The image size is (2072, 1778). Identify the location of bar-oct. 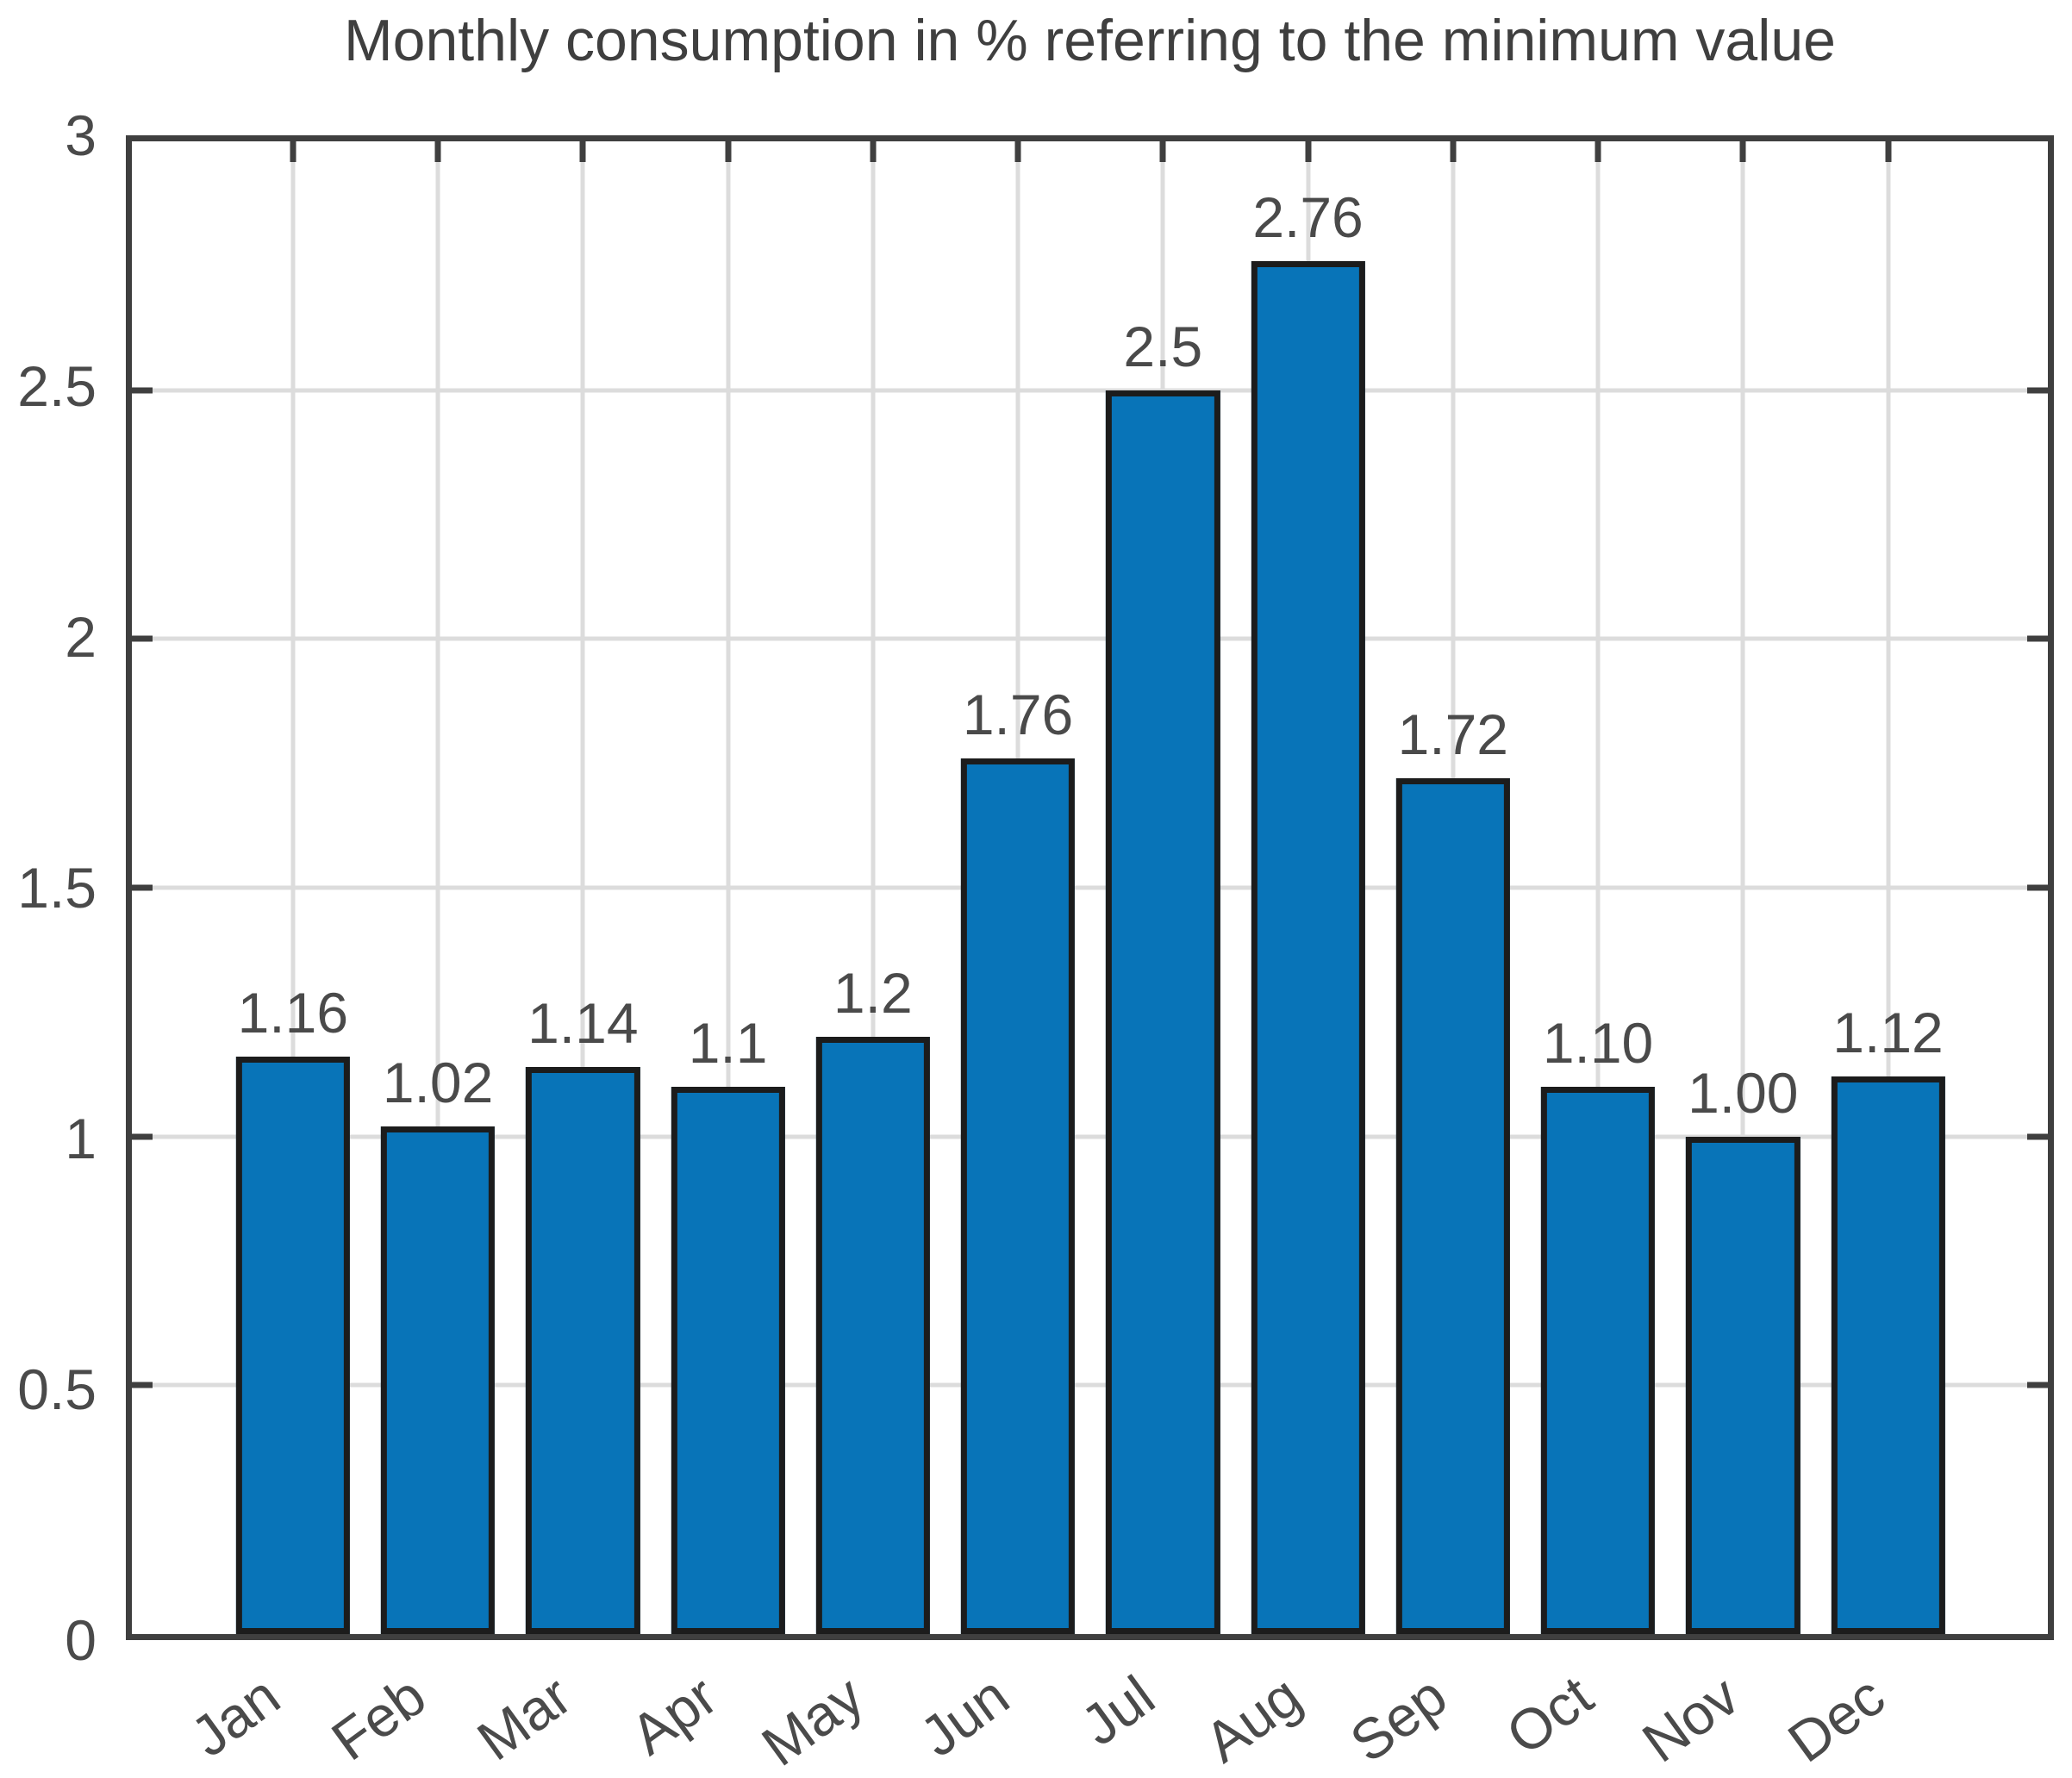
(1598, 1360).